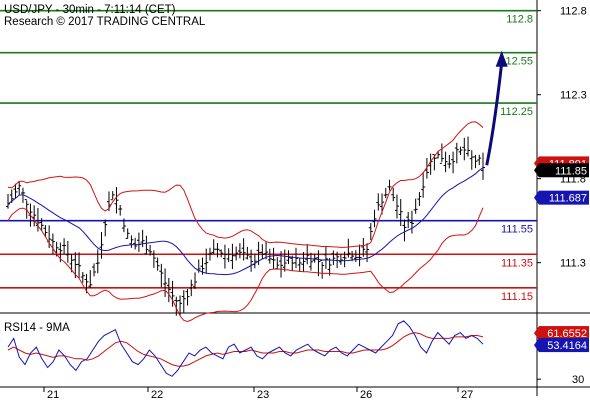  What do you see at coordinates (573, 96) in the screenshot?
I see `y-tick-label-112.3: 112.3` at bounding box center [573, 96].